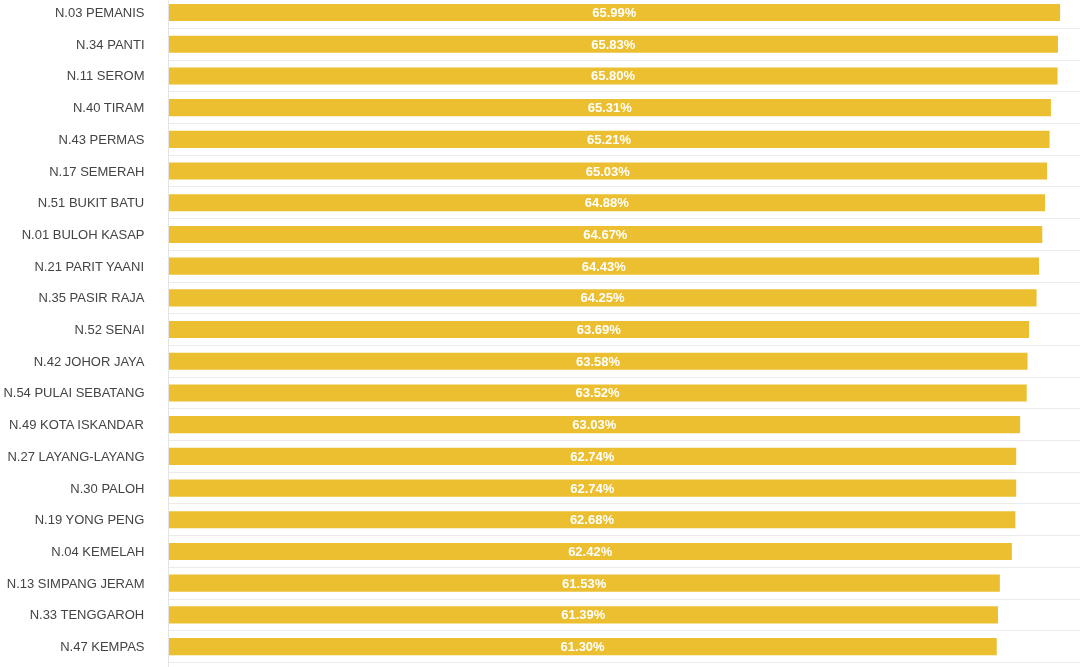  I want to click on data-label: 62.68%, so click(592, 520).